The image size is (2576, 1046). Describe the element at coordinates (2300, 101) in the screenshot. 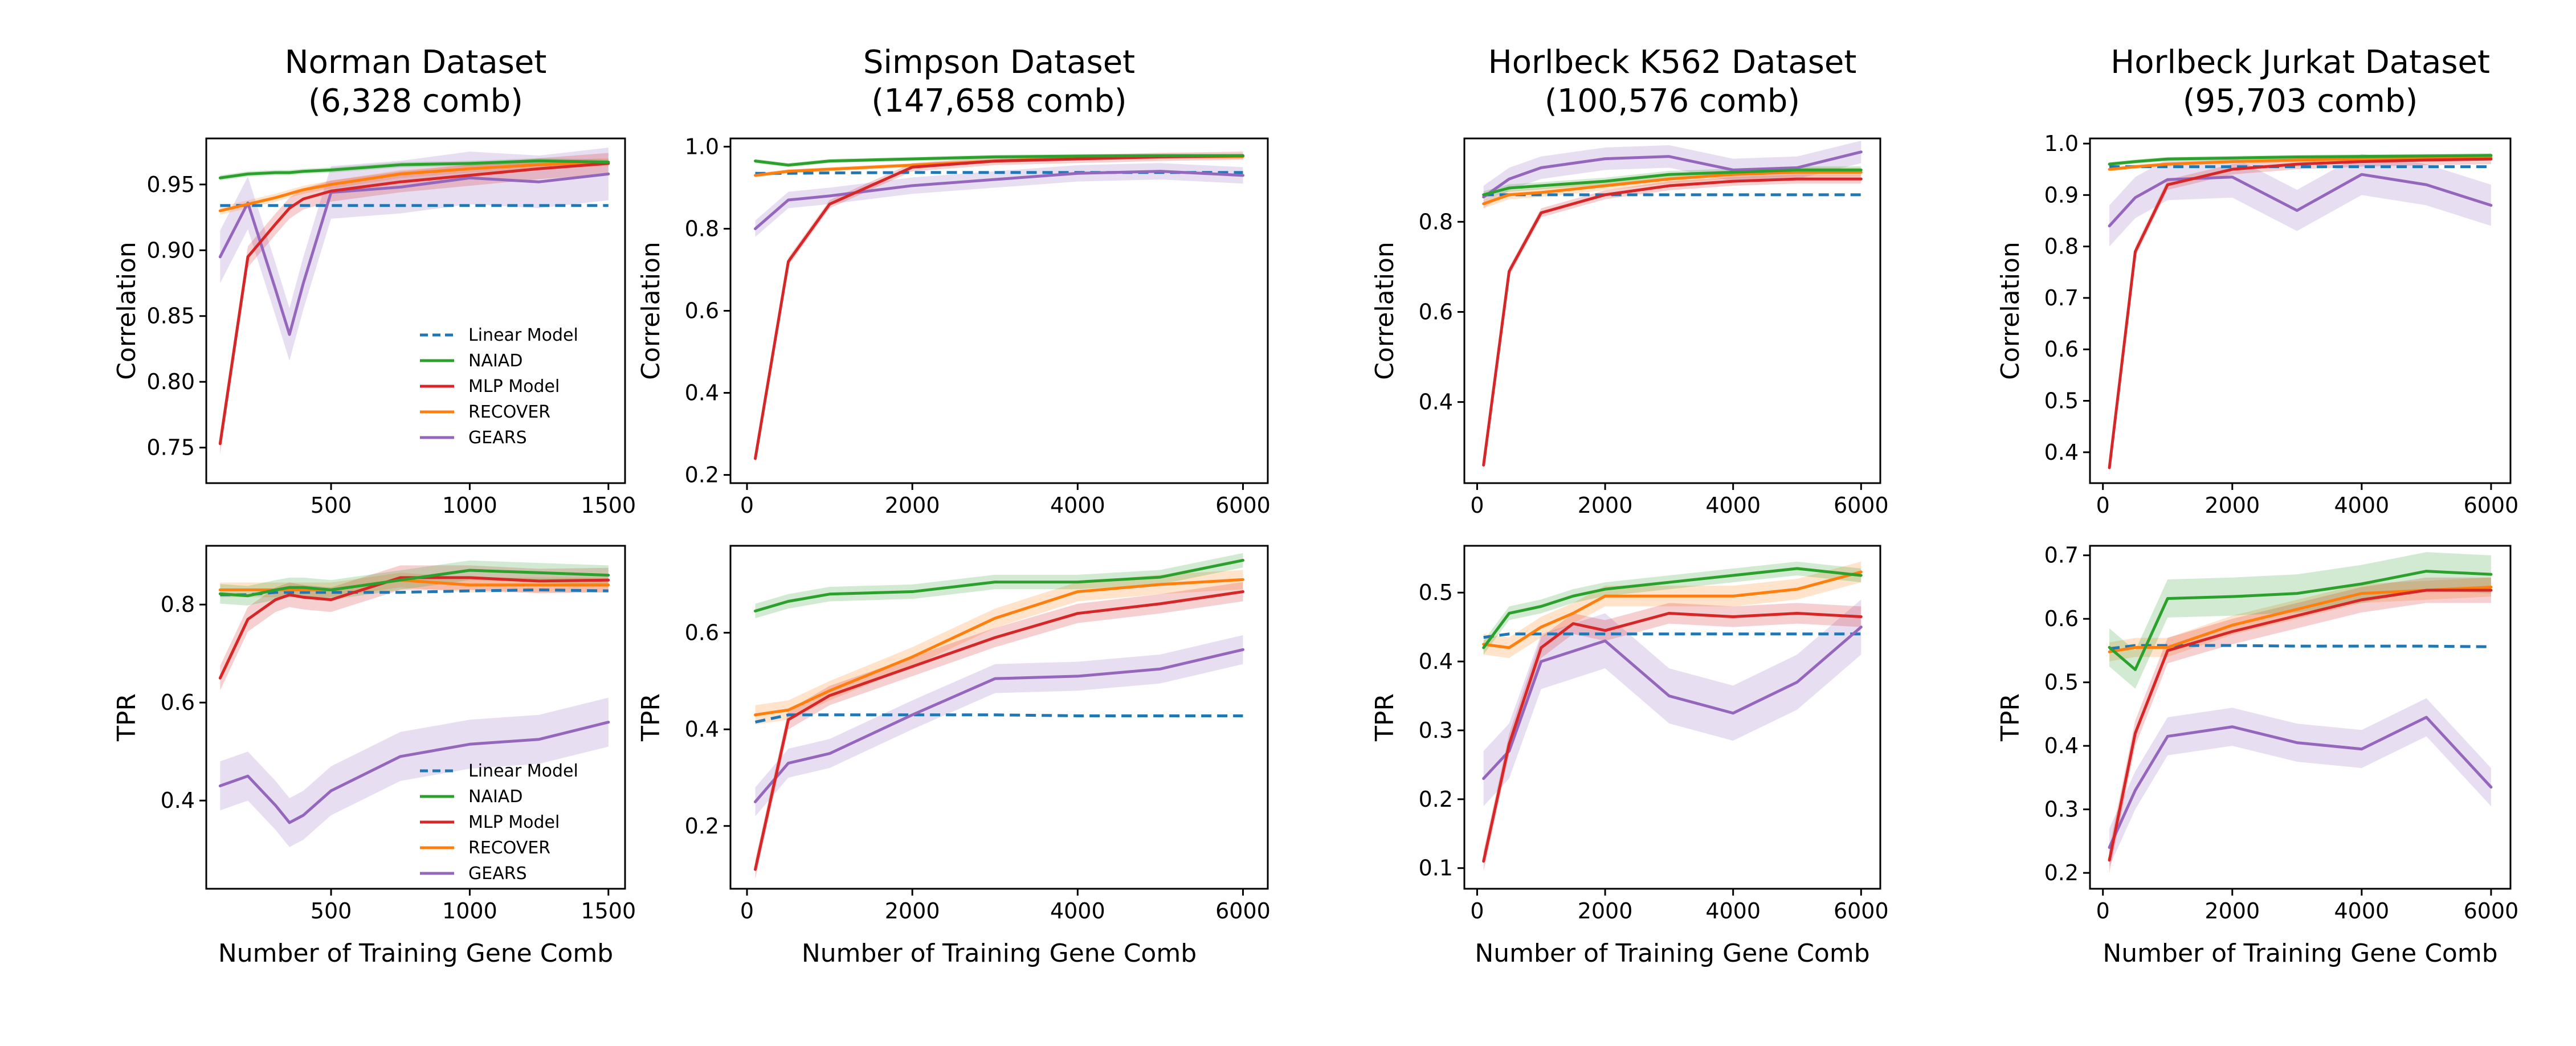

I see `chart-subtitle: (95,703 comb)` at that location.